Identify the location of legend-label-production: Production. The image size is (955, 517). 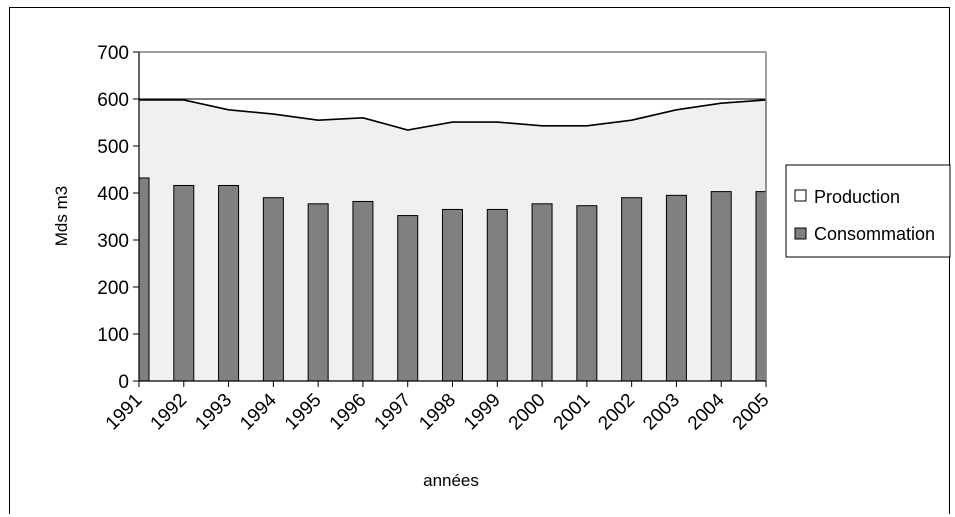
(857, 197).